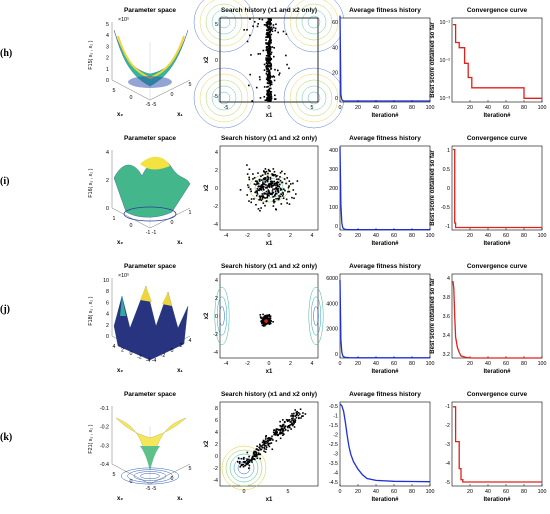 The width and height of the screenshot is (550, 514). Describe the element at coordinates (6, 53) in the screenshot. I see `row-label: (h)` at that location.